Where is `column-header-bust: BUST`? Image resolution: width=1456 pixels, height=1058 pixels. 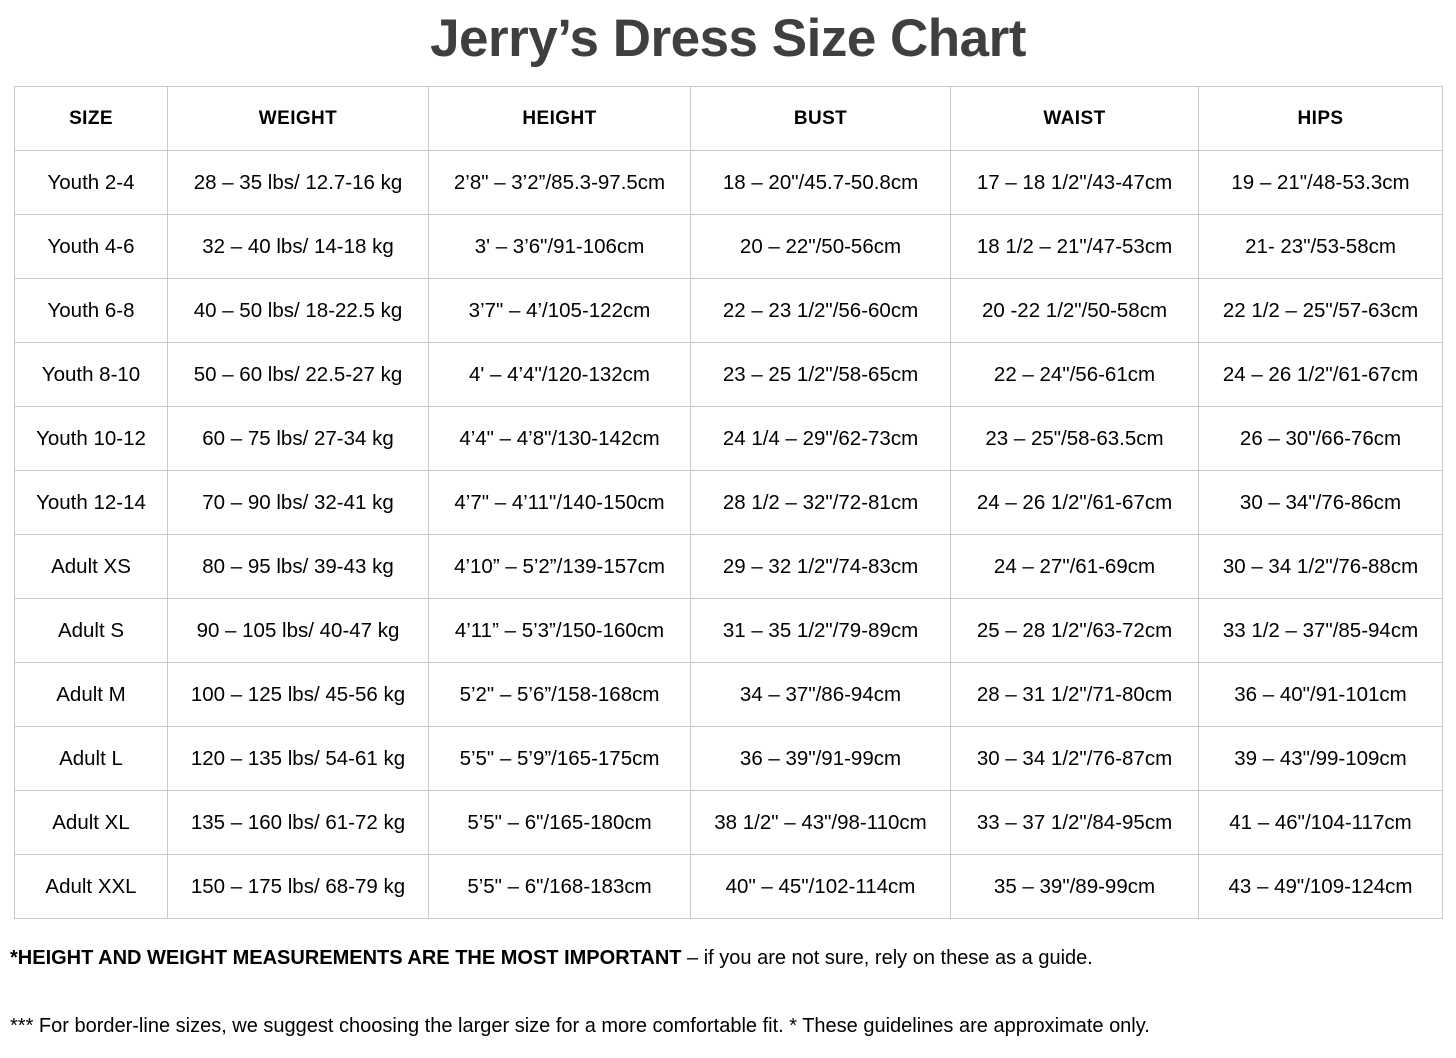 column-header-bust: BUST is located at coordinates (820, 118).